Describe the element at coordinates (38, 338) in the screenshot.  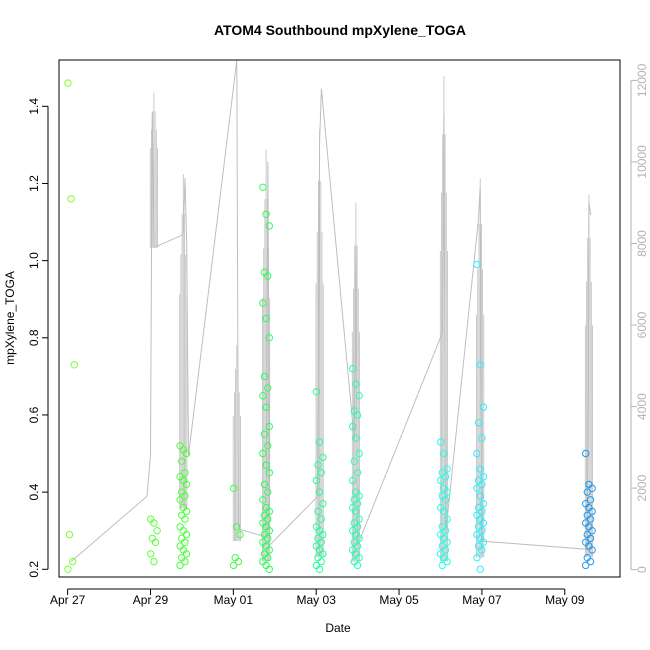
I see `y-axis: 0.2 0.4 0.6 0.8 1.0 1.2 1.4` at that location.